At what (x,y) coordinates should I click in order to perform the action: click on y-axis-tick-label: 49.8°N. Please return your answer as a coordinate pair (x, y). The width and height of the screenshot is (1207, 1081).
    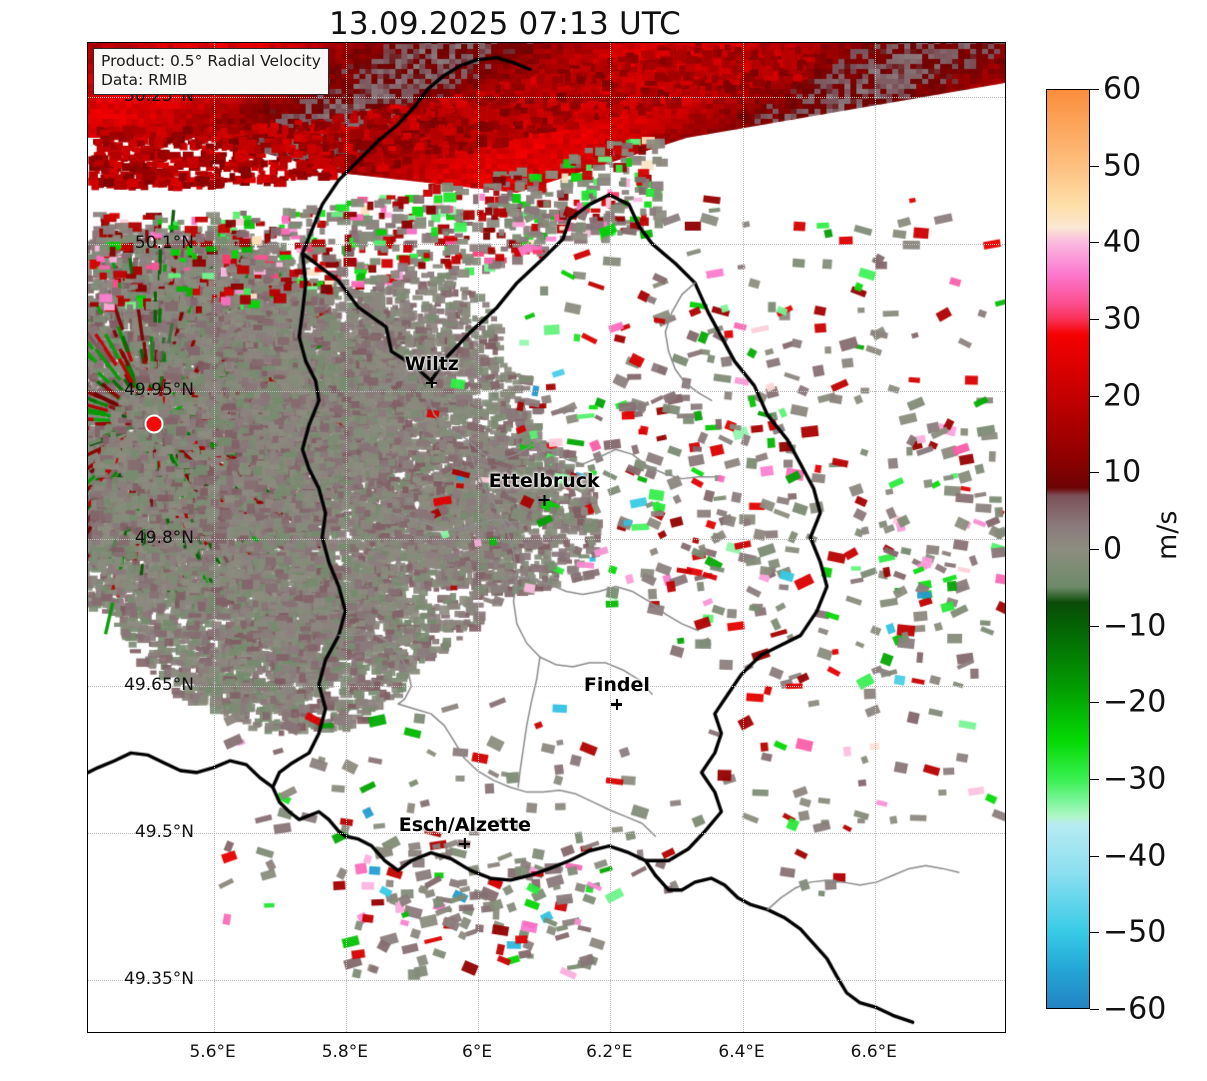
    Looking at the image, I should click on (164, 537).